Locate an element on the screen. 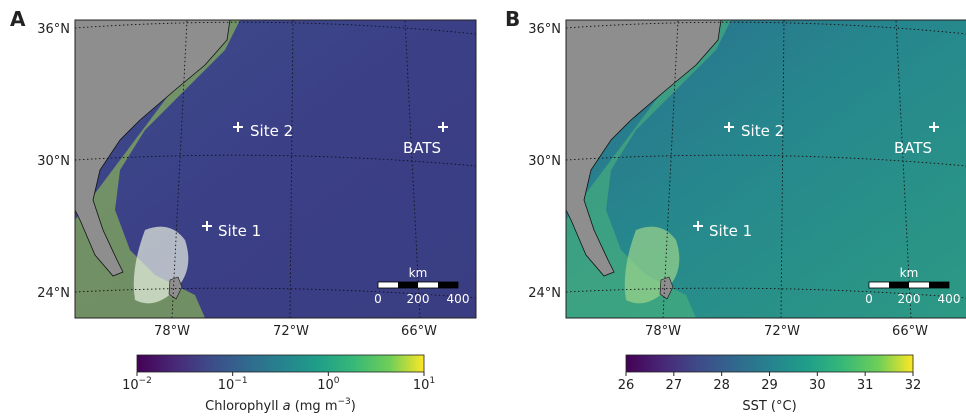  panel-label: A is located at coordinates (18, 19).